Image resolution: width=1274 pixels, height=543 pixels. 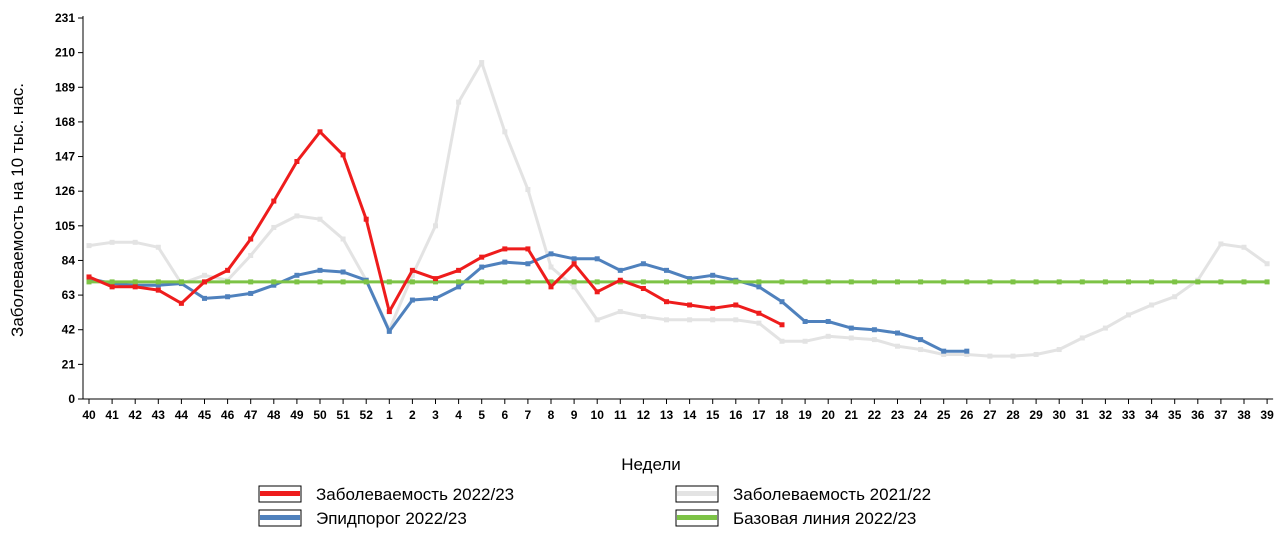 I want to click on x-tick-label: 21, so click(x=852, y=415).